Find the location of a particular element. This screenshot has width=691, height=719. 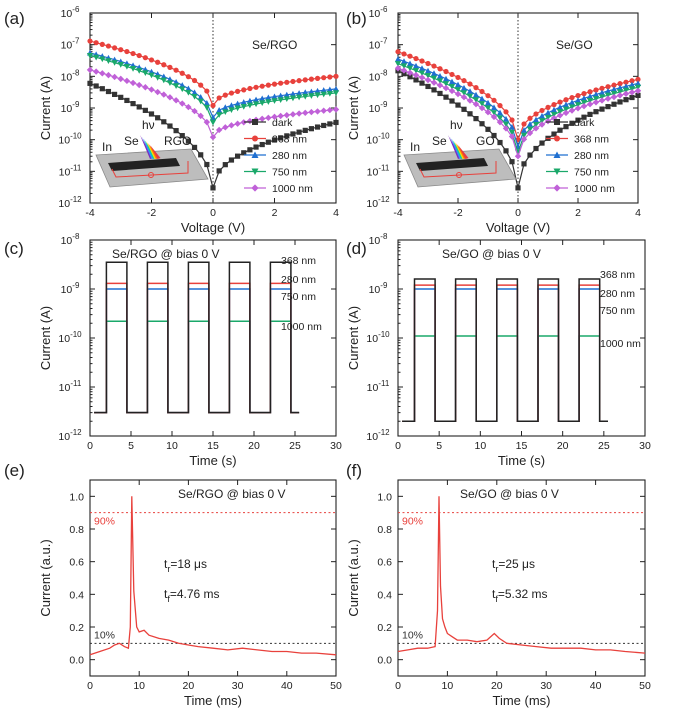

legend-label: 368 nm is located at coordinates (591, 140).